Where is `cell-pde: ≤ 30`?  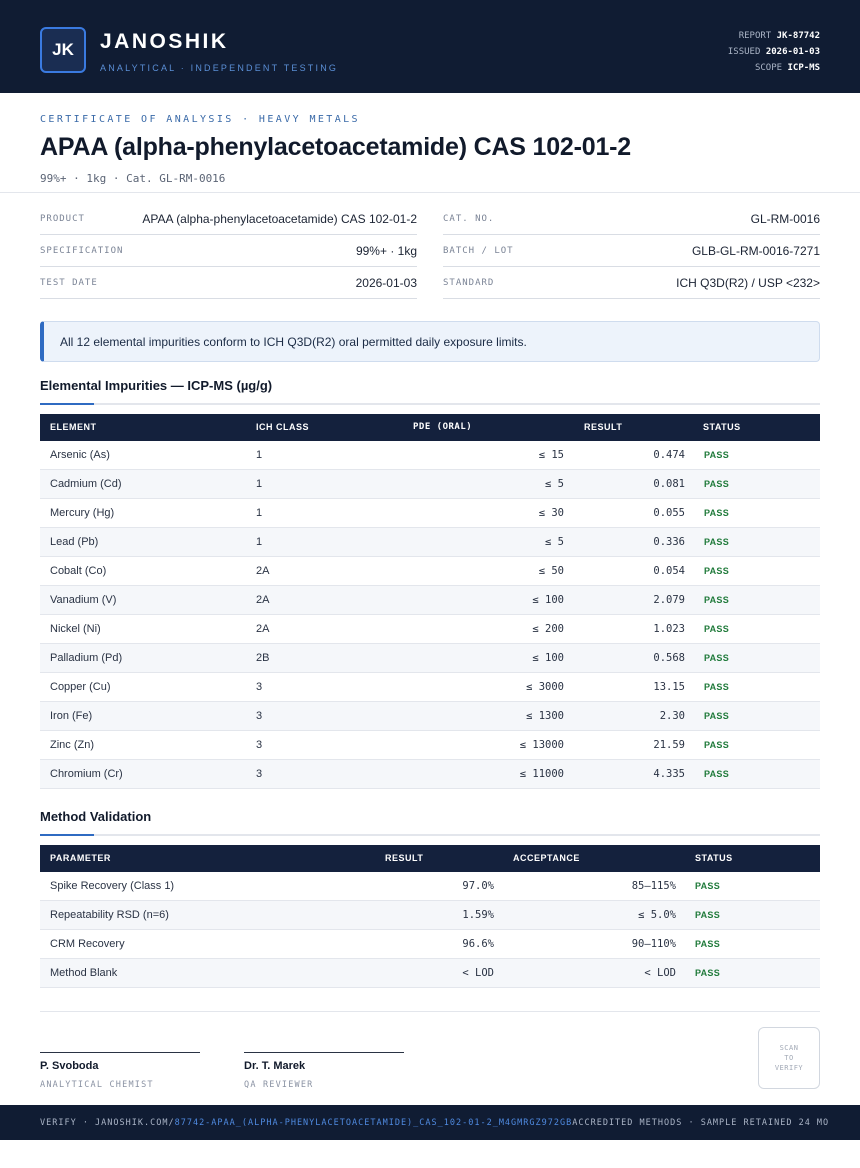
cell-pde: ≤ 30 is located at coordinates (551, 513).